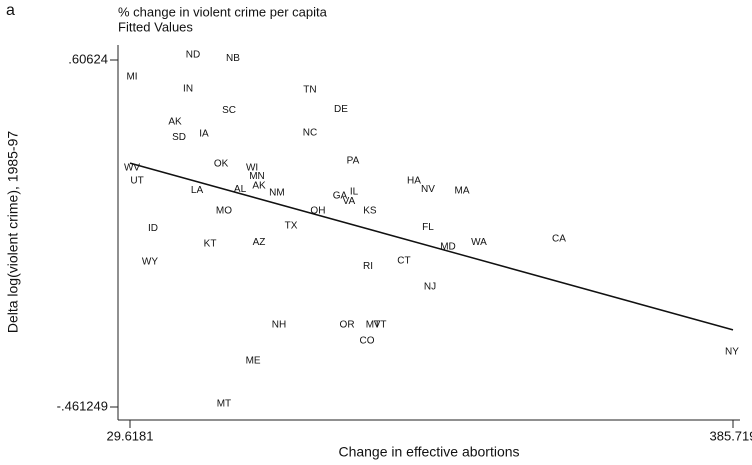 The height and width of the screenshot is (465, 752). I want to click on y-tick-label: .60624, so click(88, 58).